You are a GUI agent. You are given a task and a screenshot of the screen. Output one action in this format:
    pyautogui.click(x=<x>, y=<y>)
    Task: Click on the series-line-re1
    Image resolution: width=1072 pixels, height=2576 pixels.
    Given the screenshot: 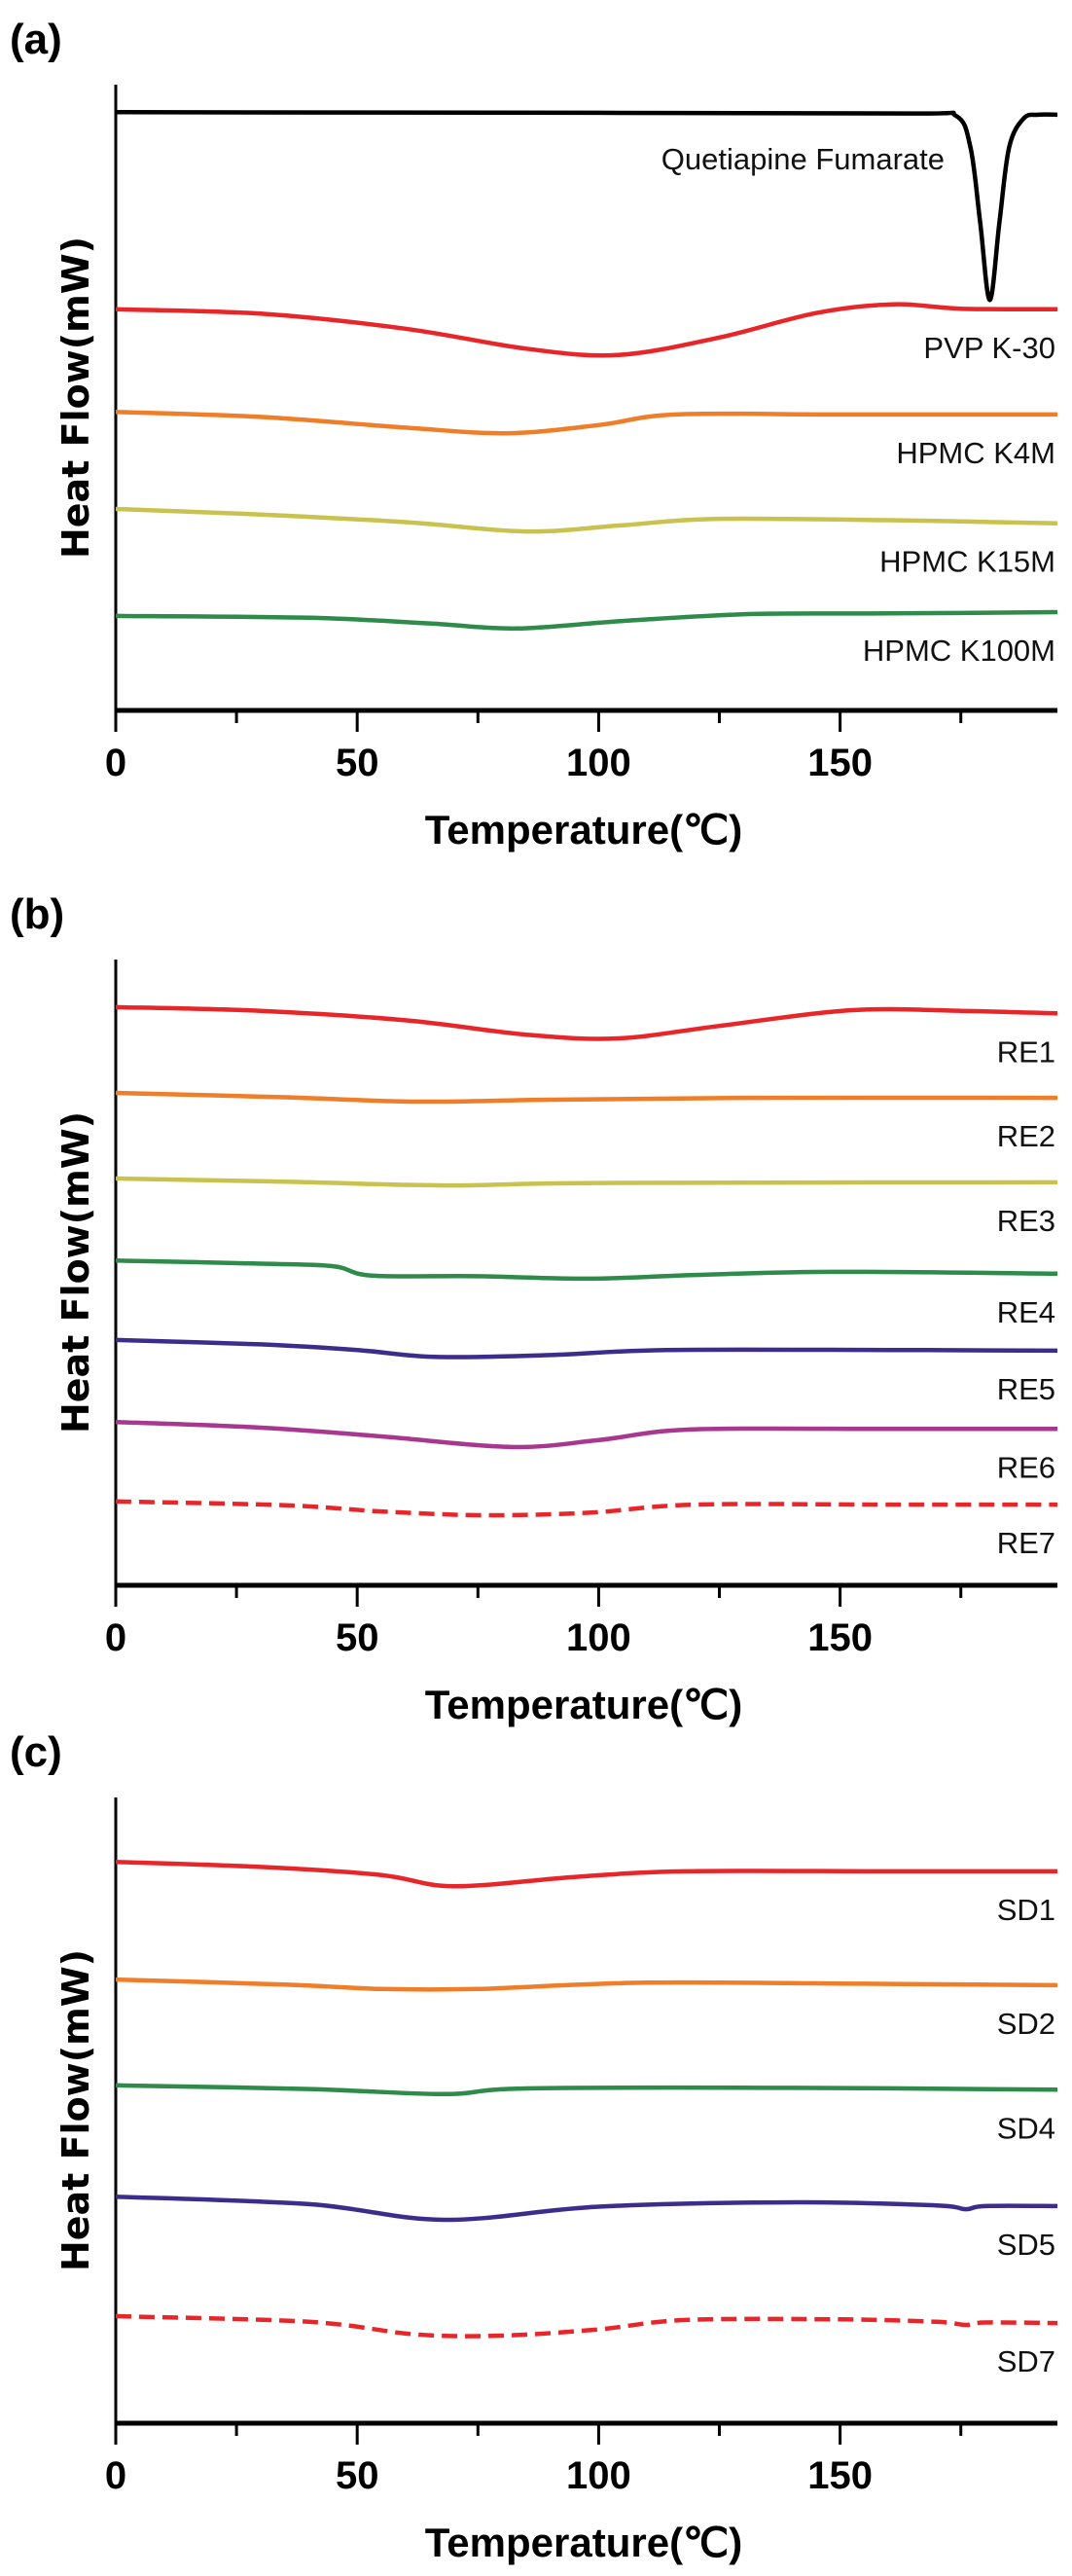 What is the action you would take?
    pyautogui.click(x=586, y=1022)
    